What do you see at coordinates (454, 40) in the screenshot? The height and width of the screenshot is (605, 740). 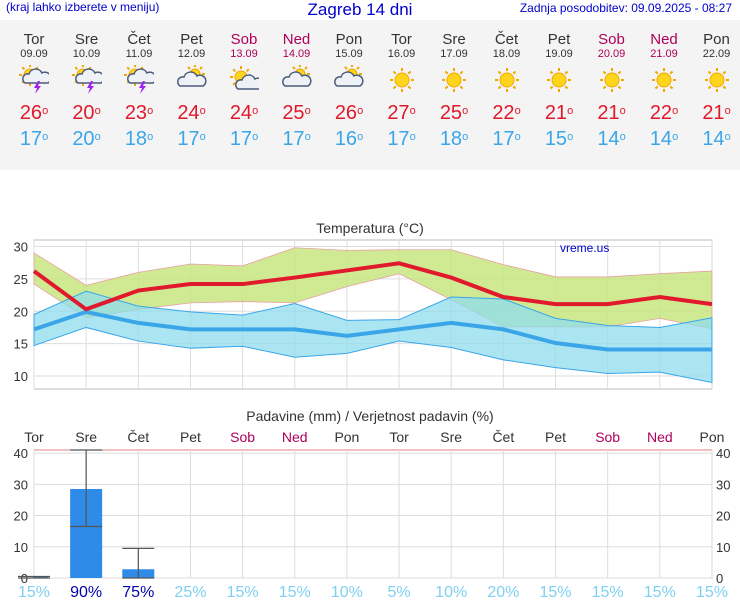 I see `day-name: Sre` at bounding box center [454, 40].